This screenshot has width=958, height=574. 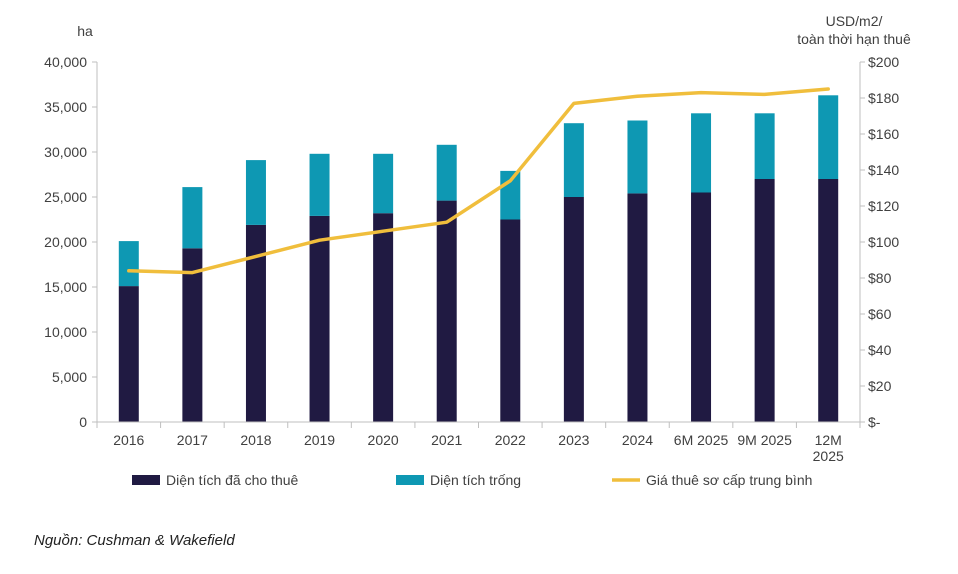 What do you see at coordinates (65, 107) in the screenshot?
I see `left-tick-label-7: 35,000` at bounding box center [65, 107].